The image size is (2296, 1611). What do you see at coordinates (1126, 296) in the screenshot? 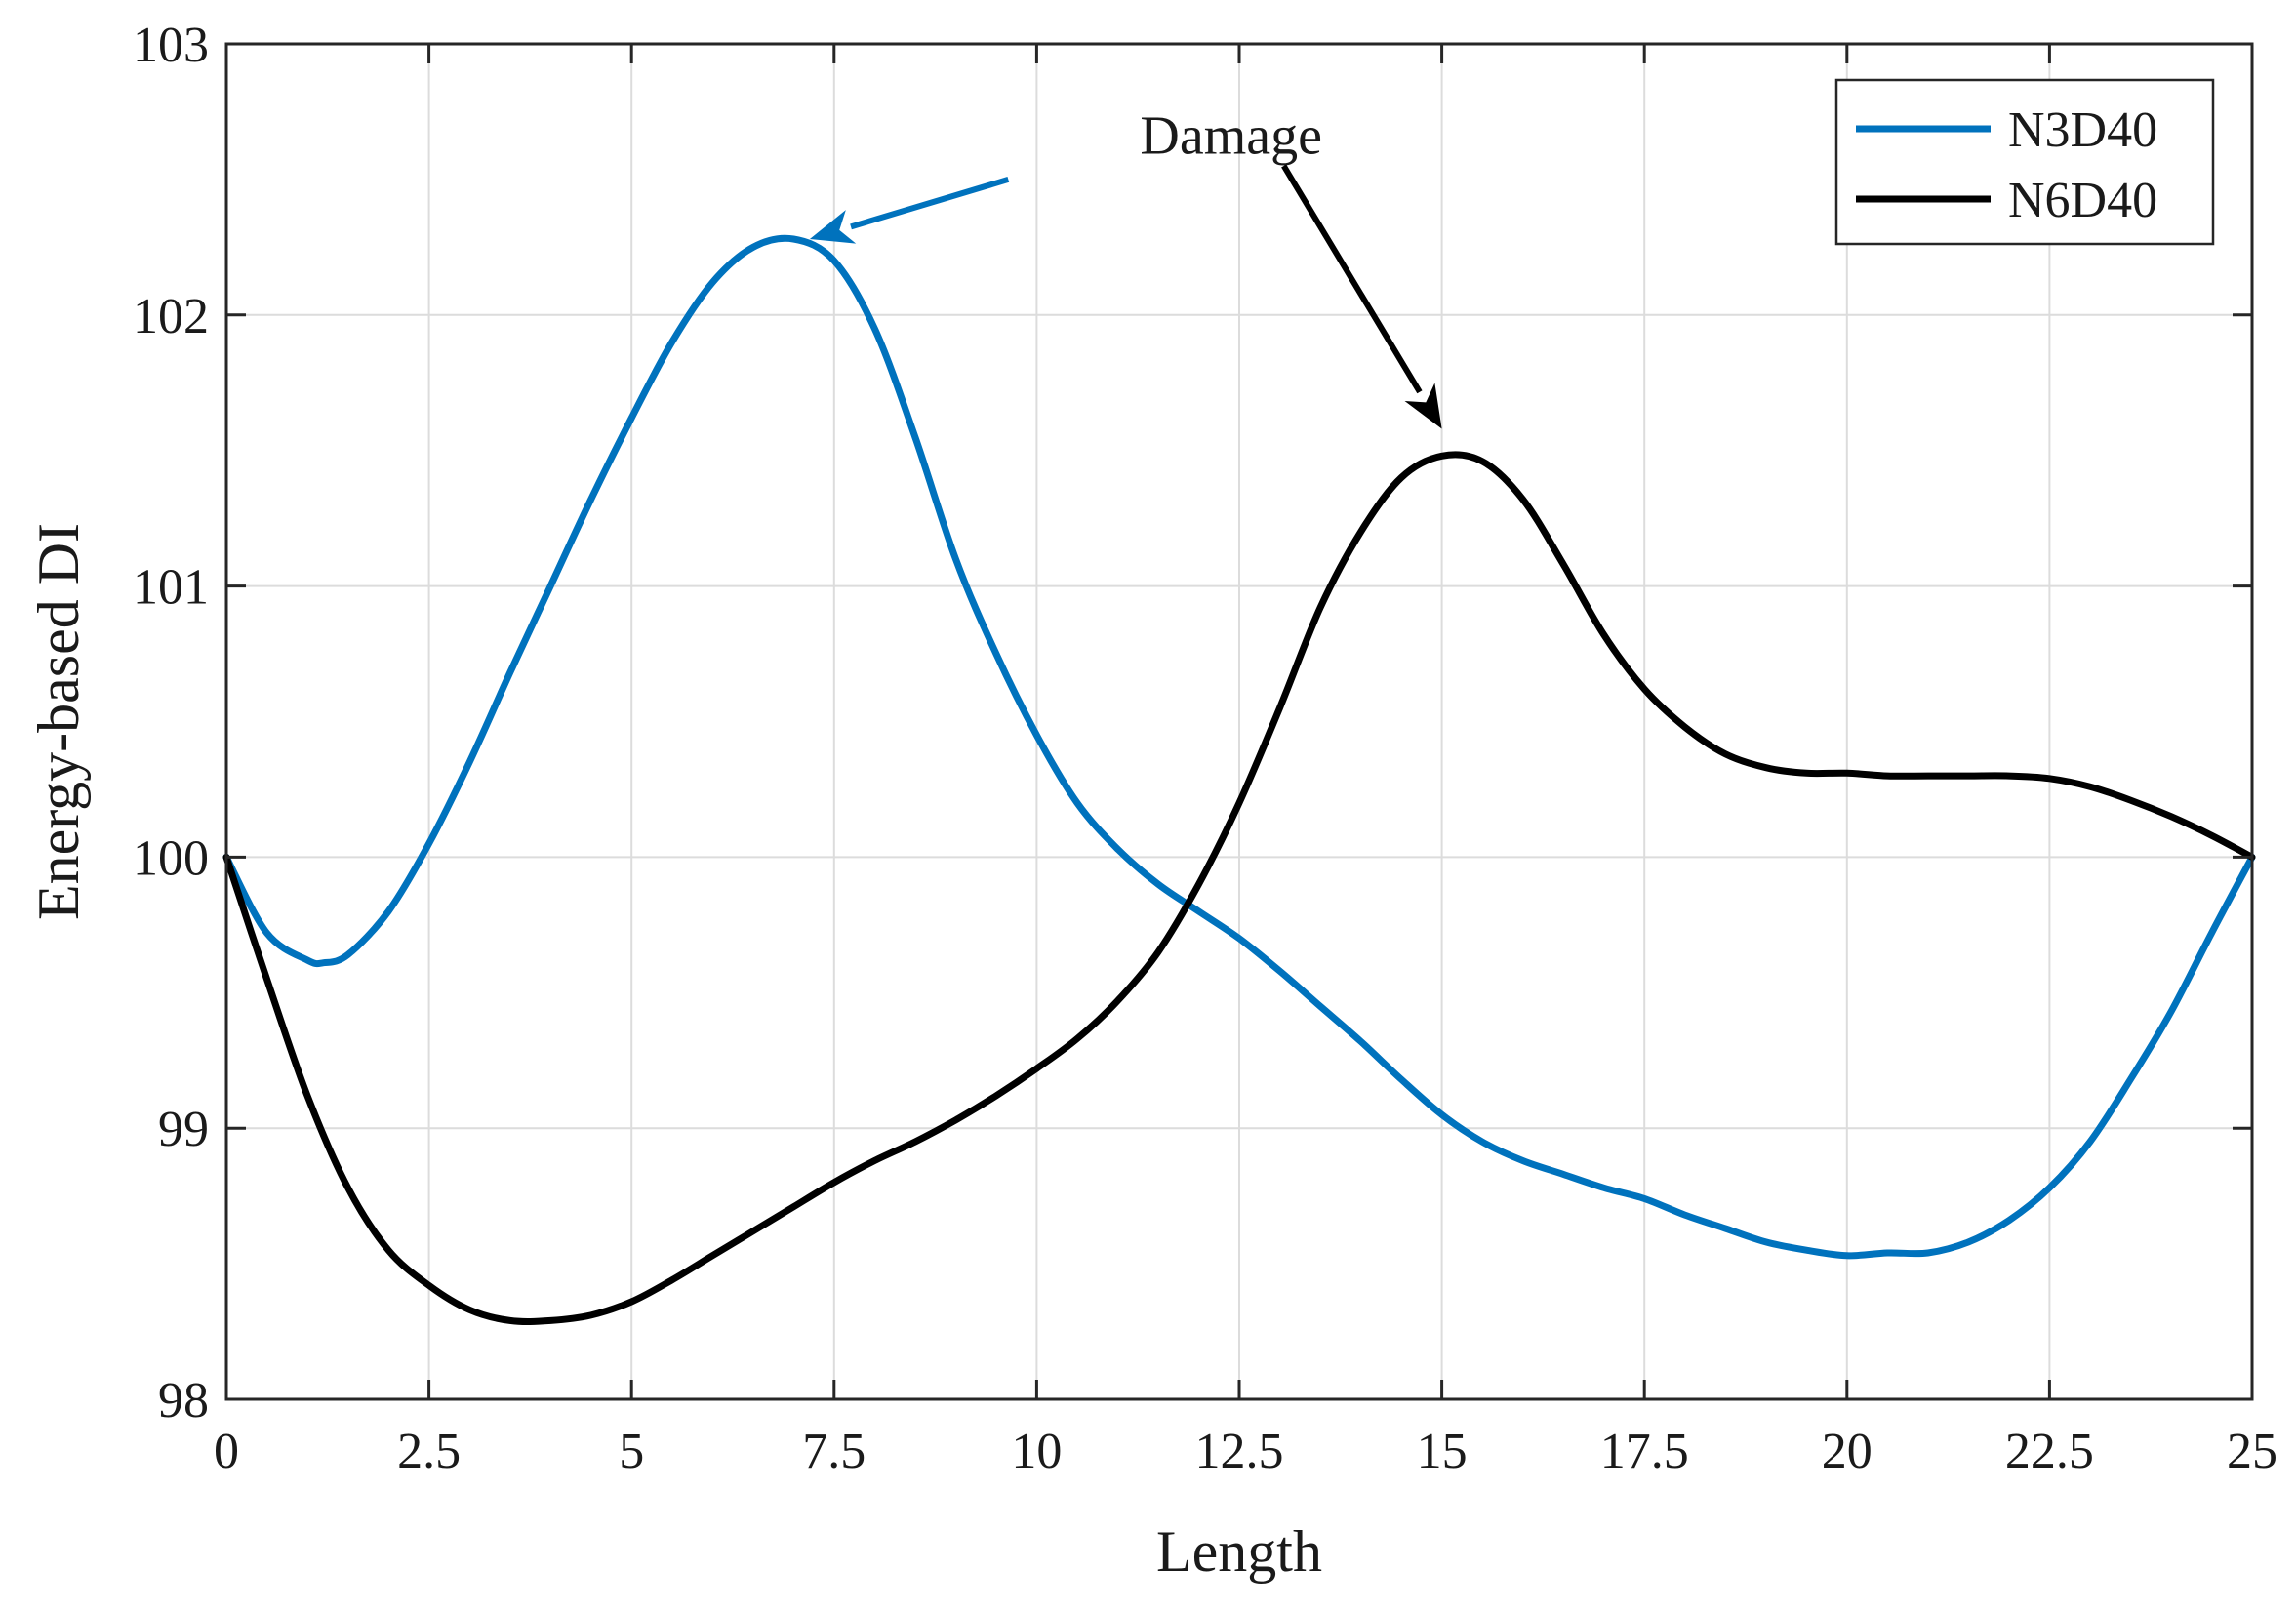
I see `annotation-arrows` at bounding box center [1126, 296].